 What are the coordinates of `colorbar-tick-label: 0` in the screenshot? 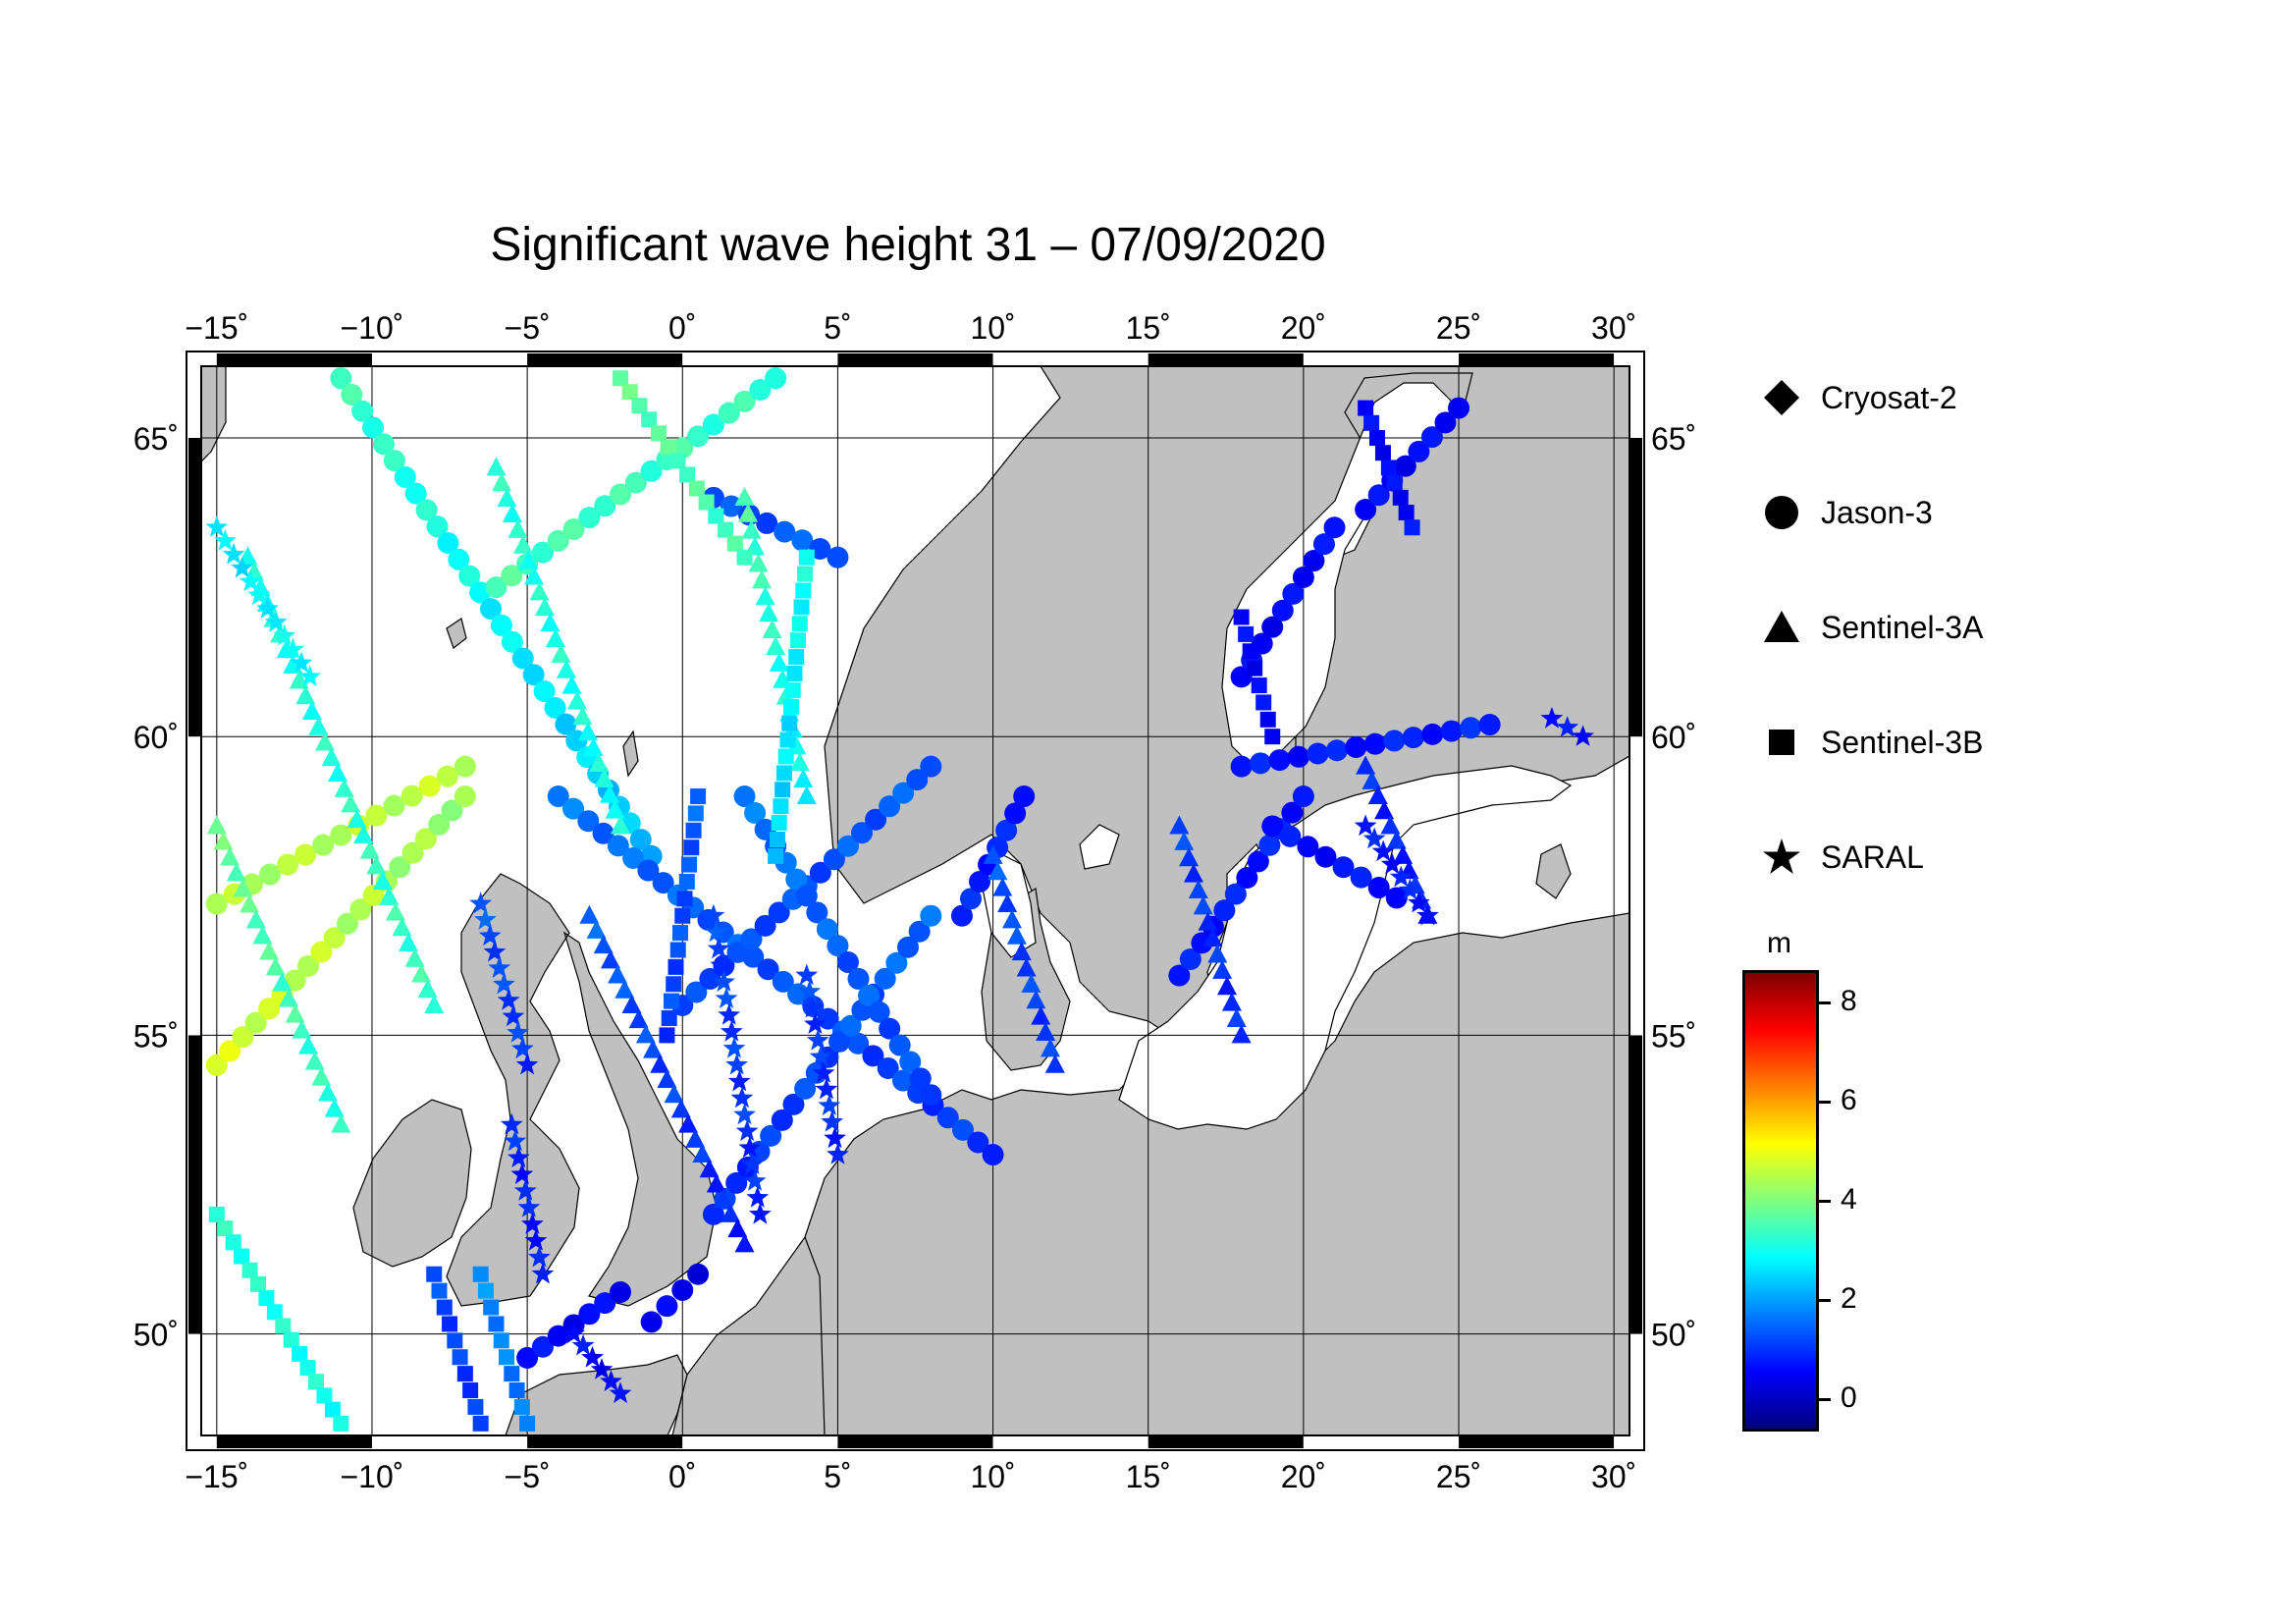 It's located at (1849, 1397).